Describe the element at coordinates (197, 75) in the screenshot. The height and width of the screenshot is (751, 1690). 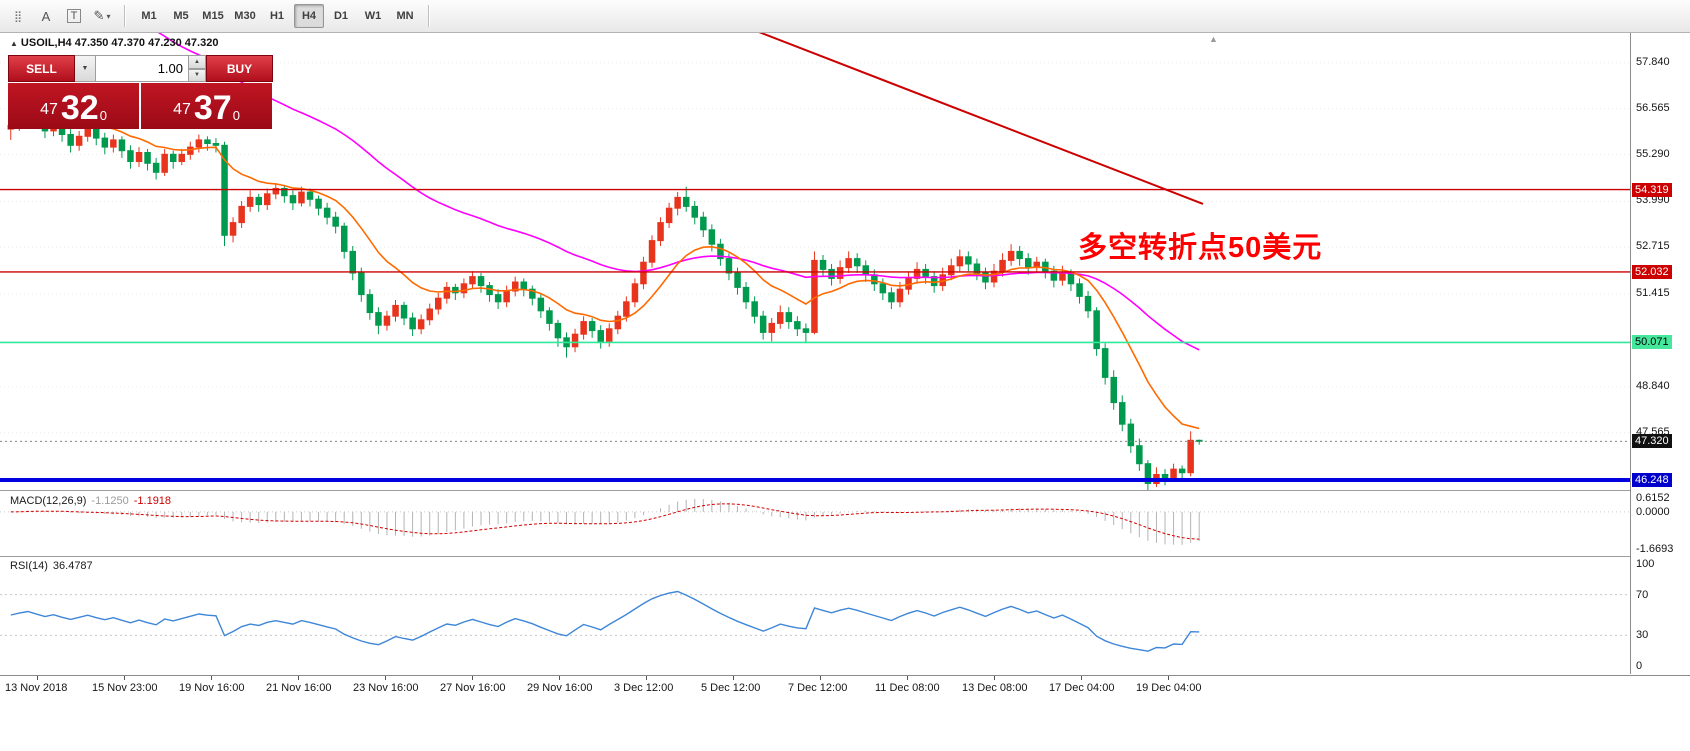
I see `volume-decrease-button: ▼` at that location.